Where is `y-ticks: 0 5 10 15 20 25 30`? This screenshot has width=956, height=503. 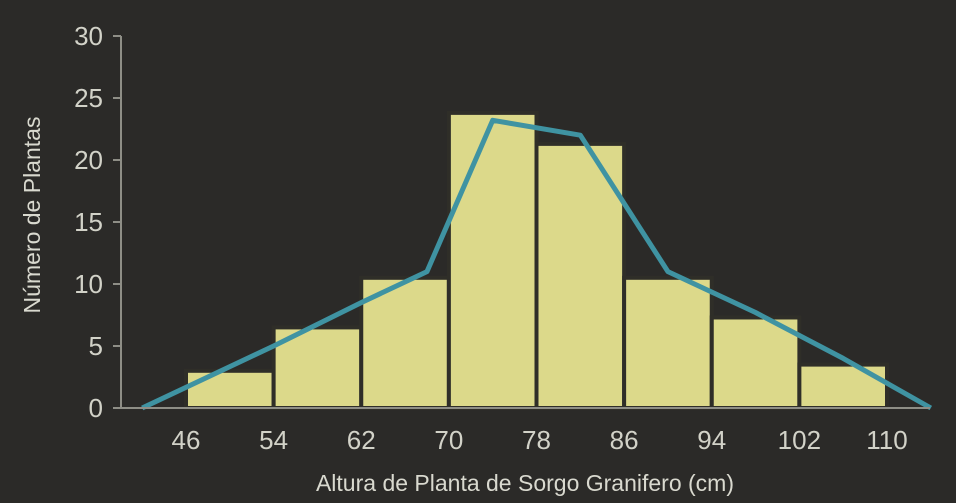 y-ticks: 0 5 10 15 20 25 30 is located at coordinates (97, 222).